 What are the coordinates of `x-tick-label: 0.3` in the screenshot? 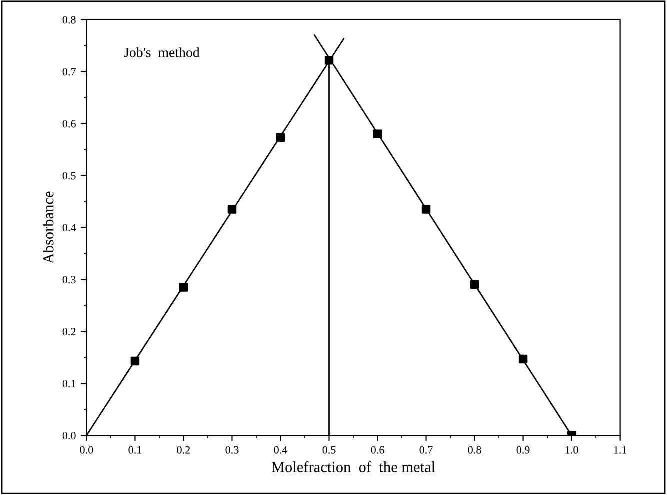 It's located at (232, 450).